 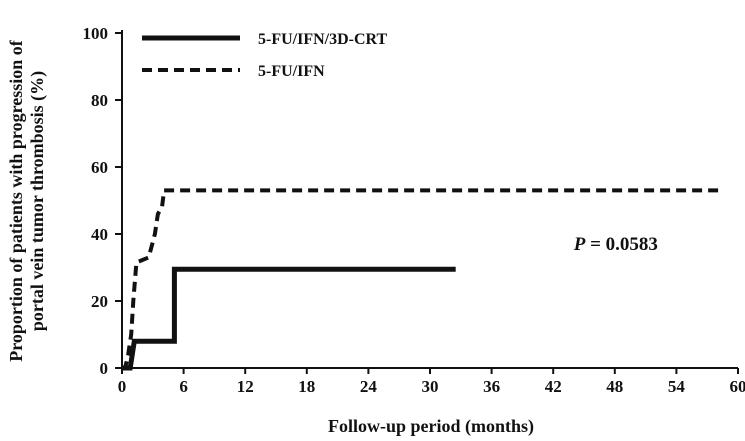 What do you see at coordinates (265, 55) in the screenshot?
I see `legend: 5-FU/IFN/3D-CRT 5-FU/IFN` at bounding box center [265, 55].